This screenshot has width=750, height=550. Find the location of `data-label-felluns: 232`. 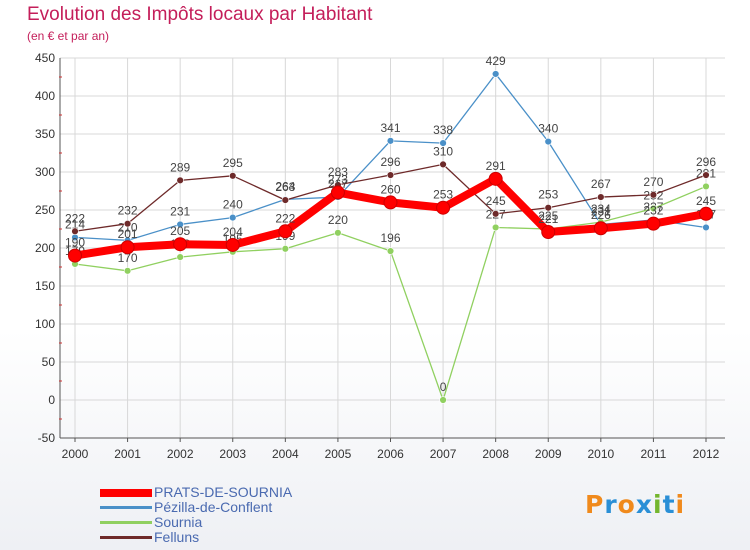

data-label-felluns: 232 is located at coordinates (128, 211).